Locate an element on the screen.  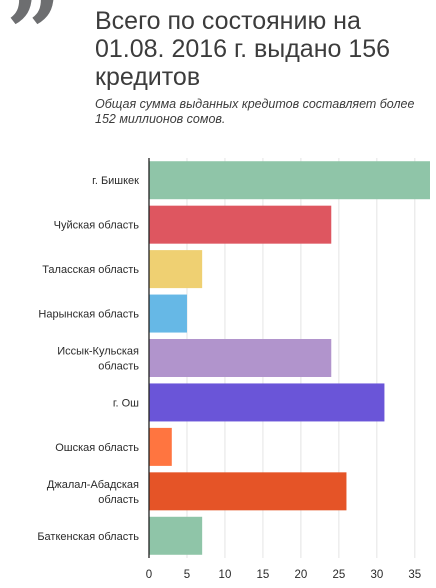
x-tick-label: 15 is located at coordinates (263, 575).